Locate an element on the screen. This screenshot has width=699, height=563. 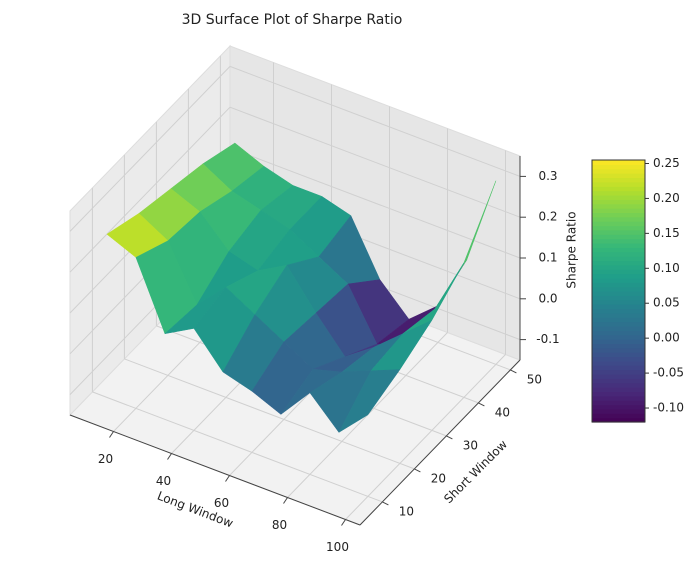
z-tick-label: 0.1 is located at coordinates (547, 258).